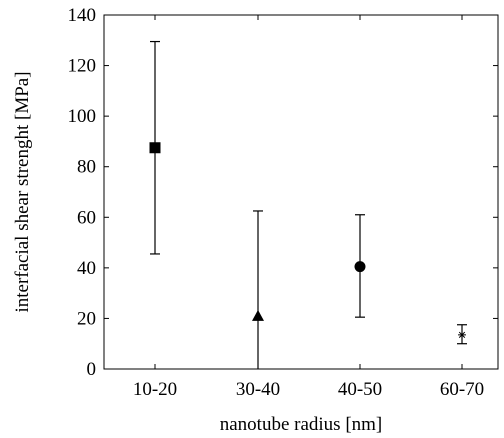 The width and height of the screenshot is (504, 438). Describe the element at coordinates (82, 15) in the screenshot. I see `y-tick-label: 140` at that location.